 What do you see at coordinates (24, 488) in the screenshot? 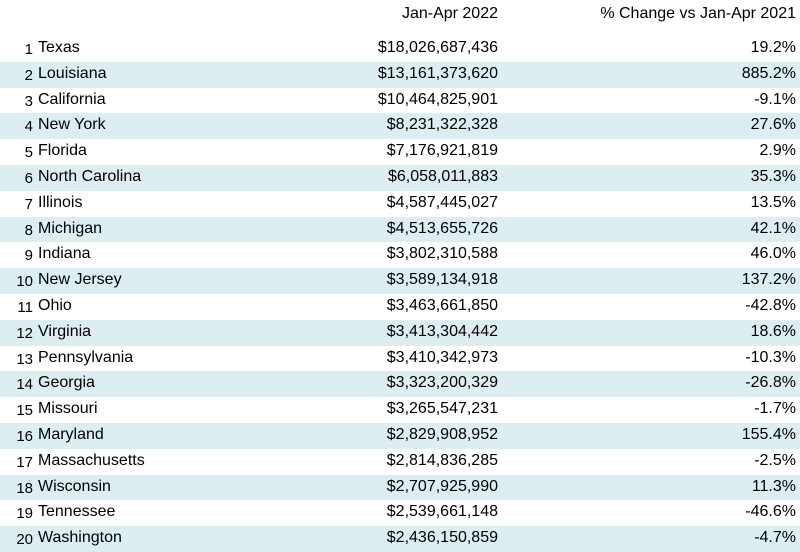
I see `rank-cell: 18` at bounding box center [24, 488].